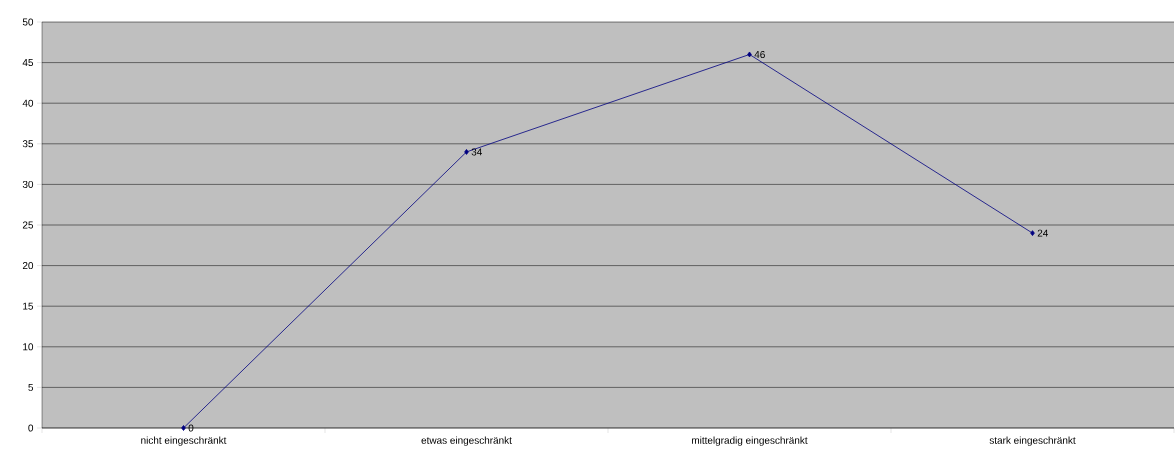 This screenshot has height=464, width=1176. I want to click on x-tick-label: mittelgradig eingeschränkt, so click(750, 441).